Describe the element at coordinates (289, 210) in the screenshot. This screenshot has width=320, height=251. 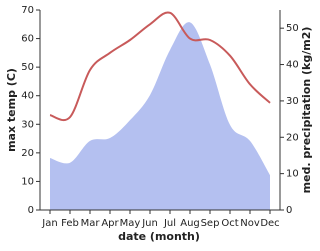
I see `y2-tick-label: 0` at that location.